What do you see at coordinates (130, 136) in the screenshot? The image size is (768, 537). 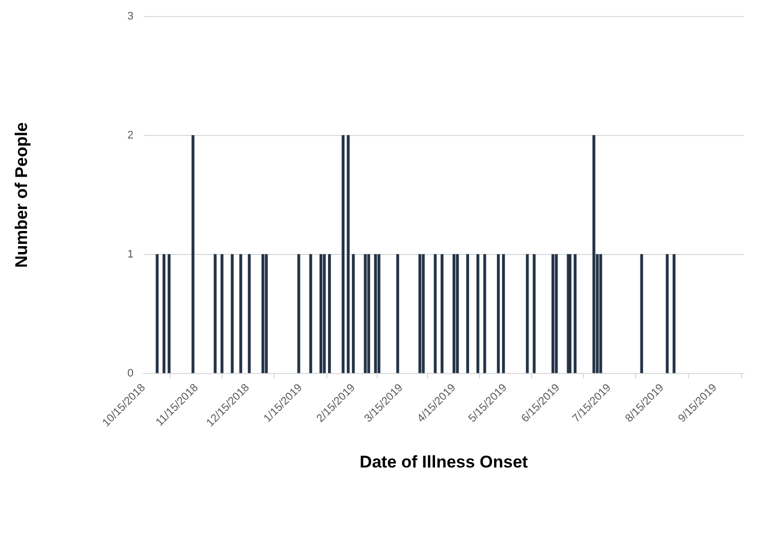 I see `y-tick-label: 2` at bounding box center [130, 136].